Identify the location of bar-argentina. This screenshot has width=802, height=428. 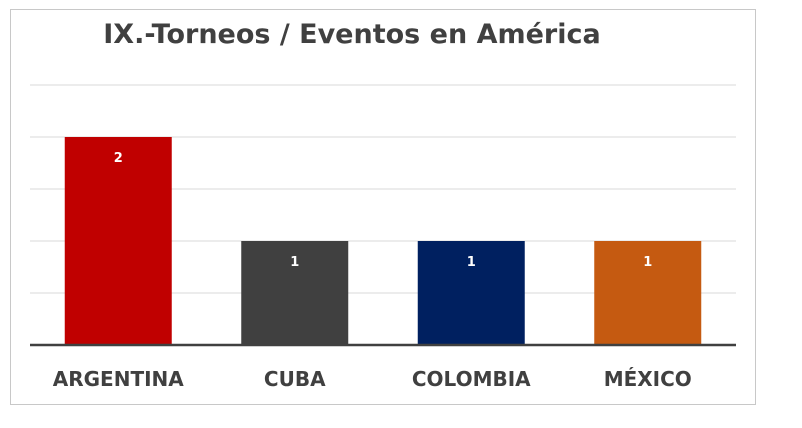
(118, 241).